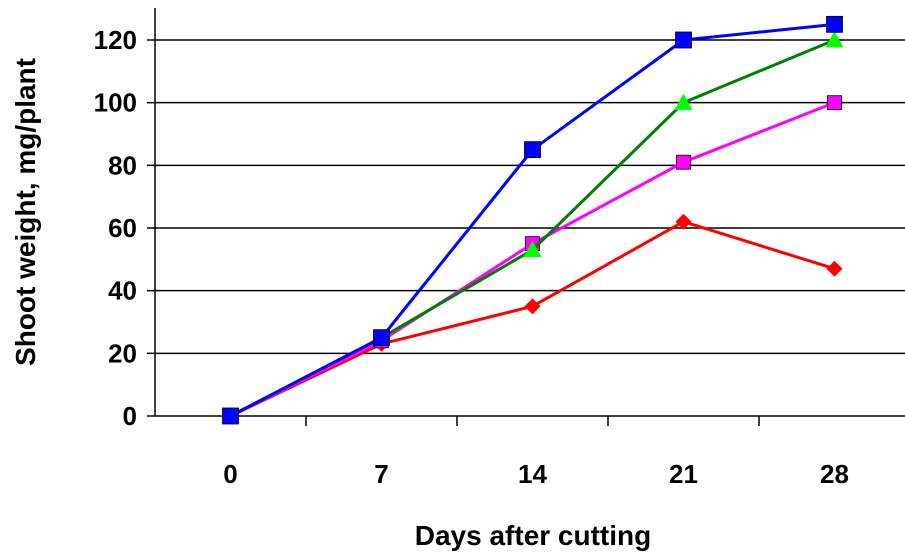  Describe the element at coordinates (834, 474) in the screenshot. I see `x-tick-label: 28` at that location.